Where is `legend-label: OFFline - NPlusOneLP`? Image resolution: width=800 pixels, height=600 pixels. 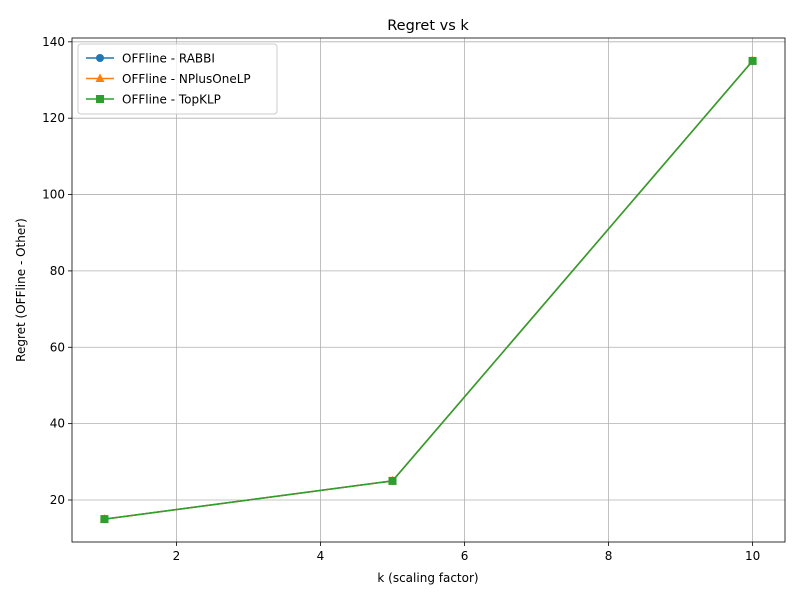
legend-label: OFFline - NPlusOneLP is located at coordinates (186, 79).